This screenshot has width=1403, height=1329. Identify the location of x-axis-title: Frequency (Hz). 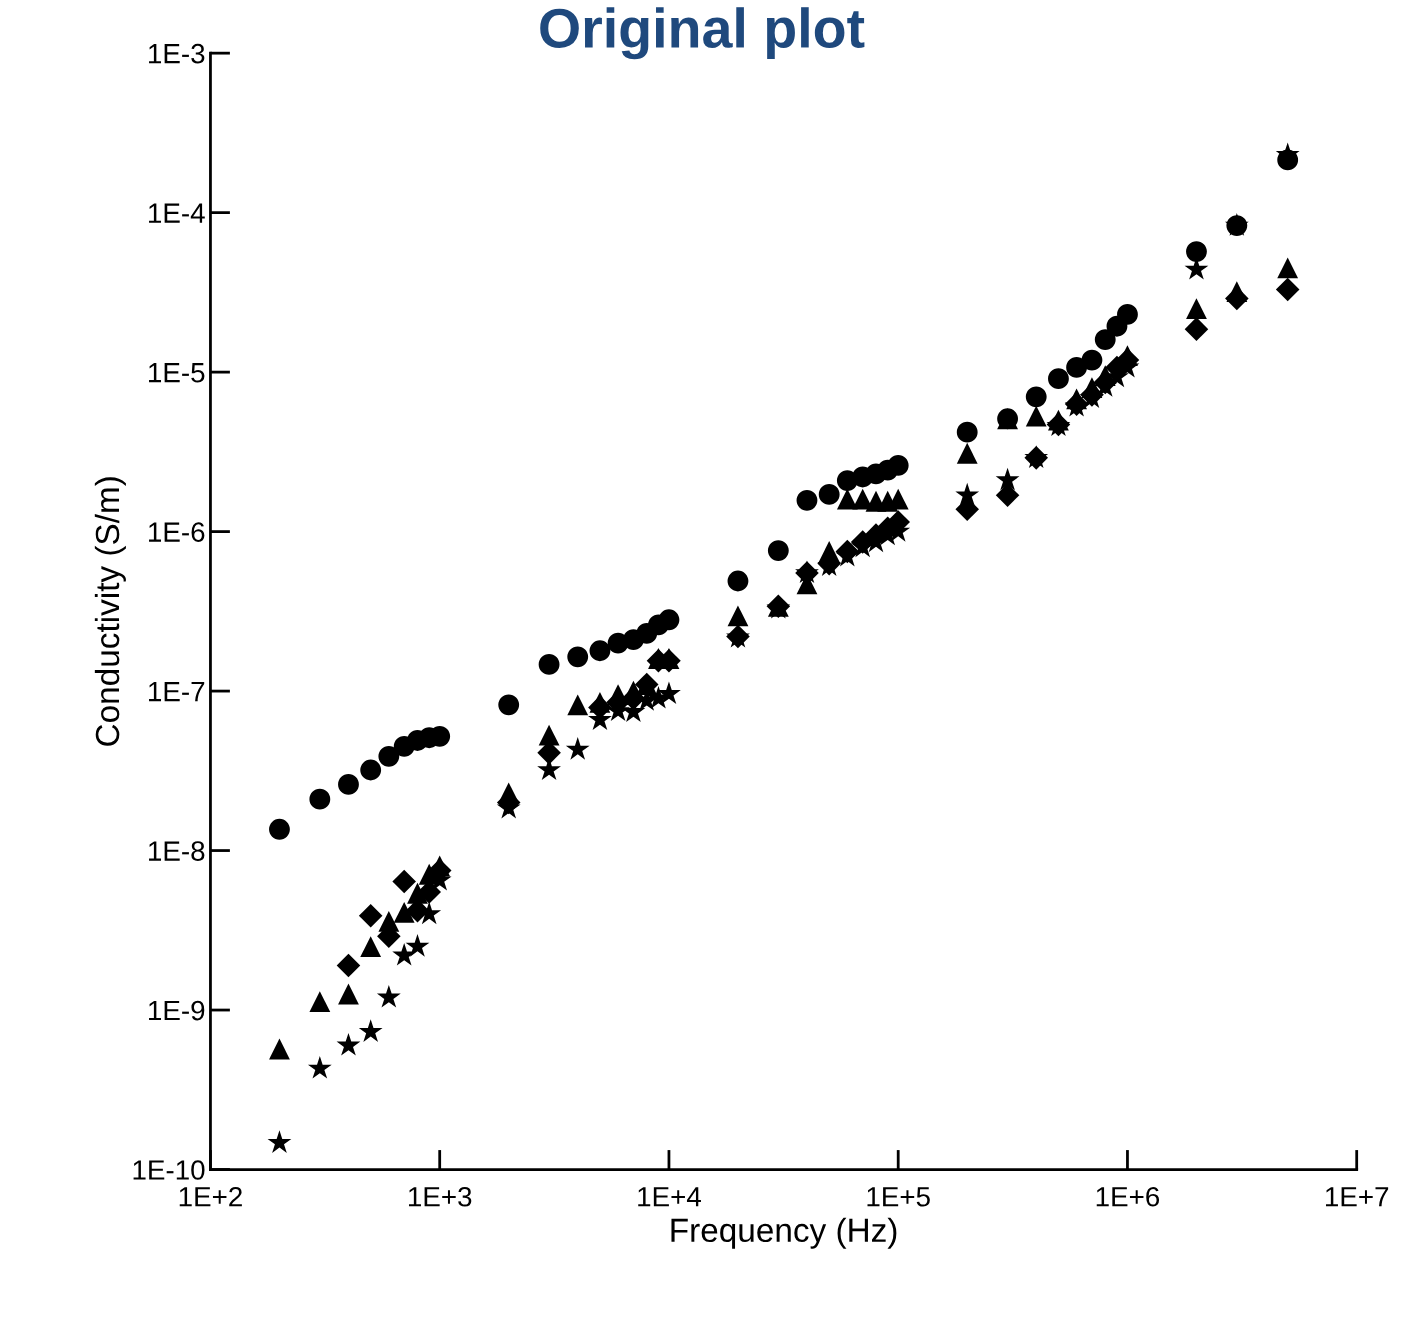
(784, 1233).